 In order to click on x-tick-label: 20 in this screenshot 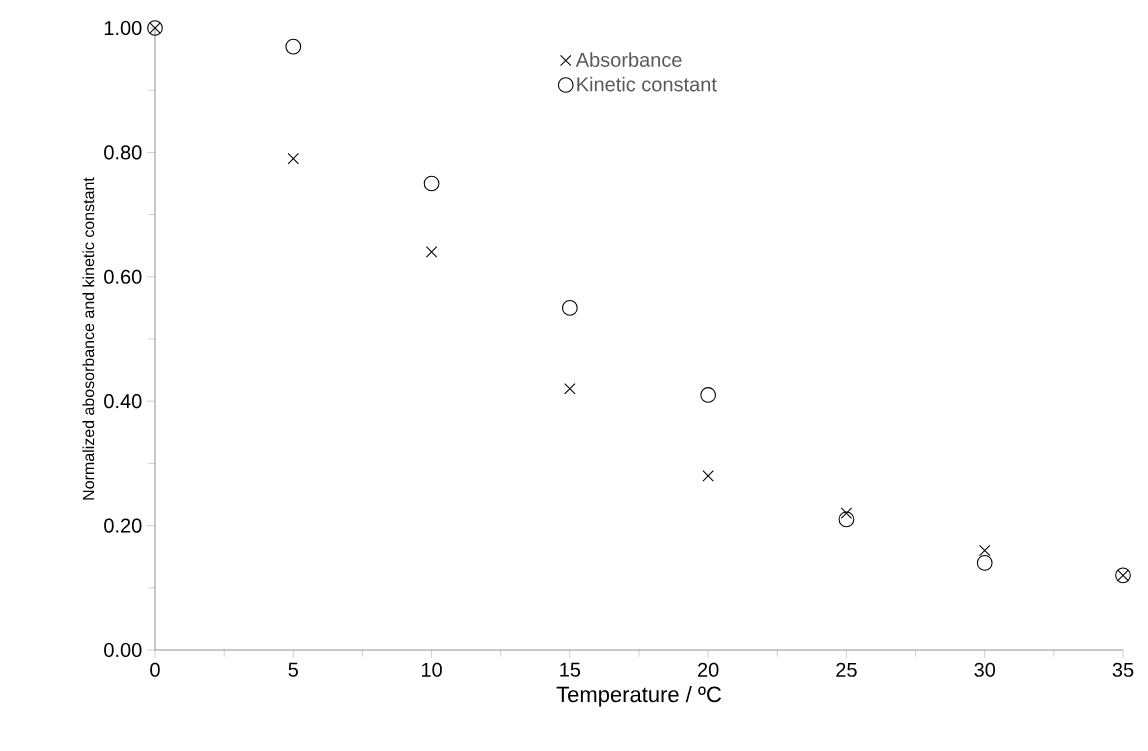, I will do `click(708, 669)`.